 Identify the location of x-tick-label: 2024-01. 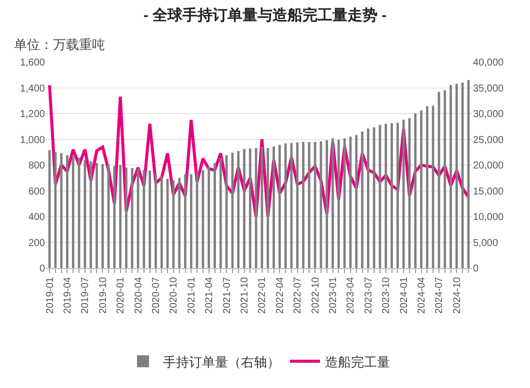
(404, 295).